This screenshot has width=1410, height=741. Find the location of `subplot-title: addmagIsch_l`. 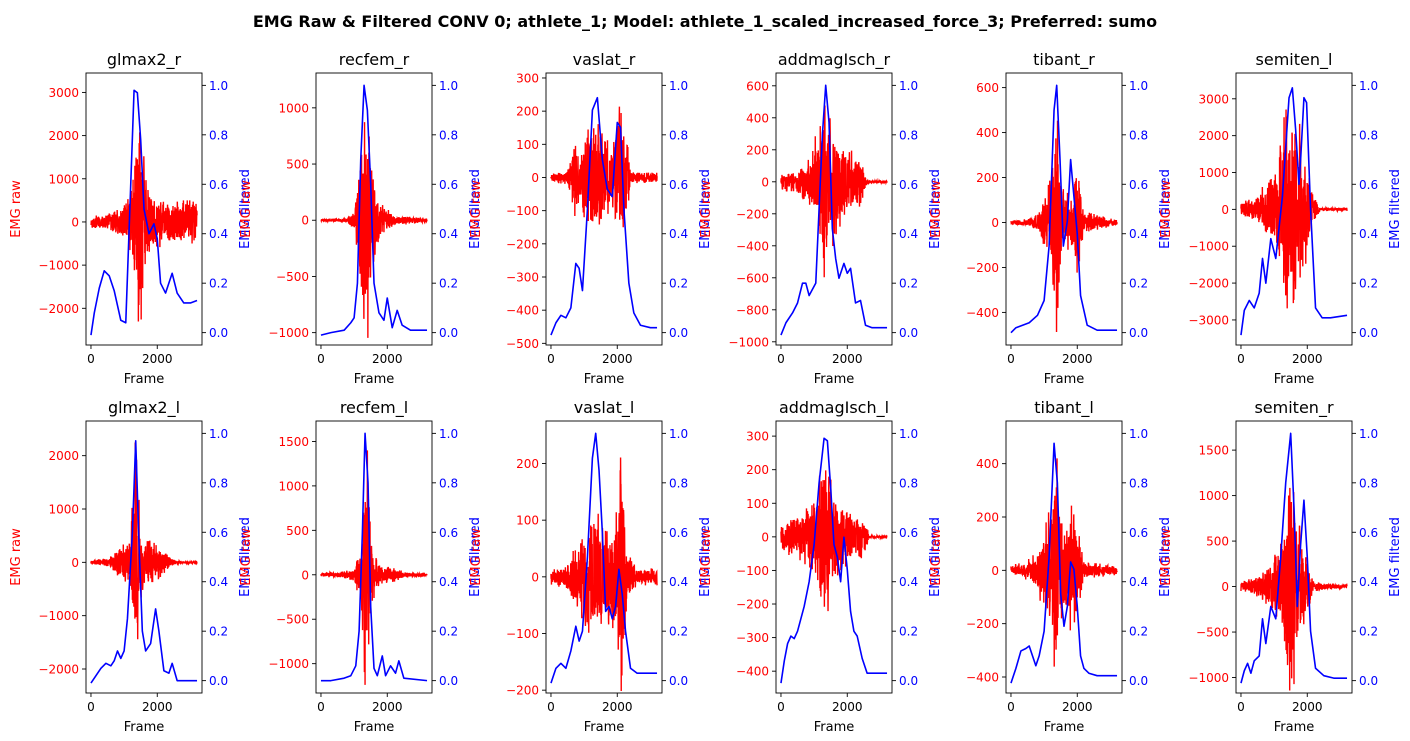

subplot-title: addmagIsch_l is located at coordinates (834, 408).